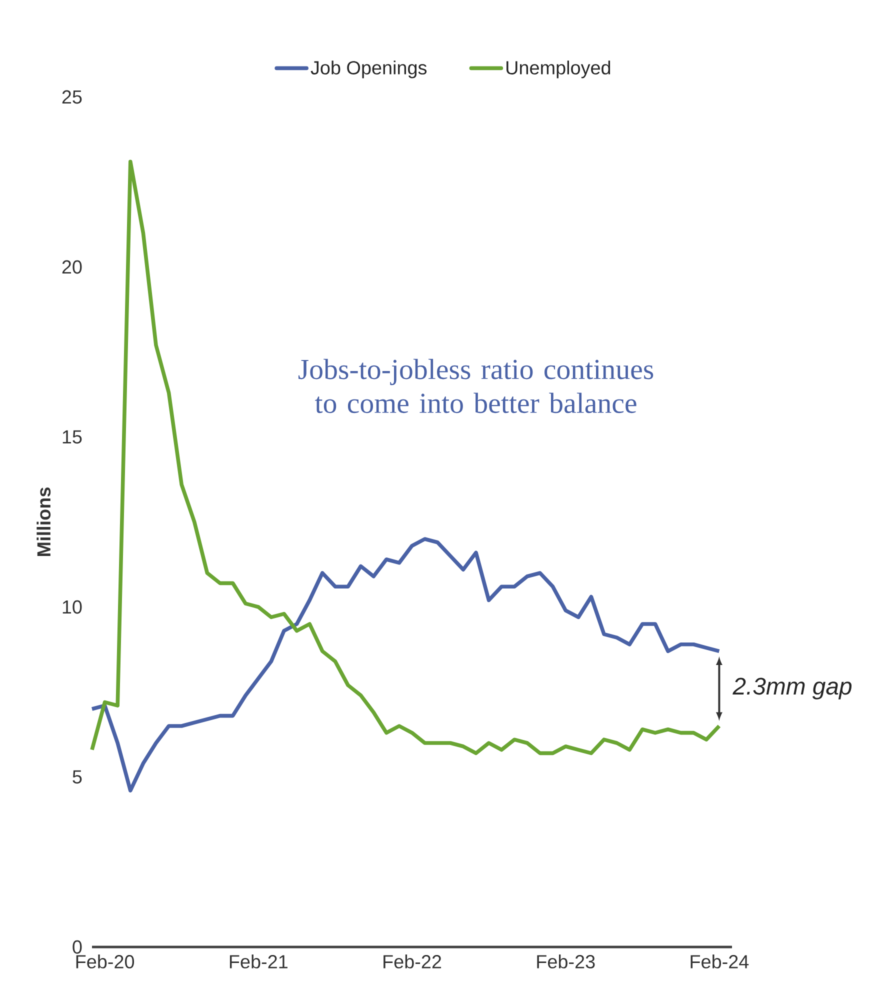  I want to click on y-tick-label: 0, so click(77, 947).